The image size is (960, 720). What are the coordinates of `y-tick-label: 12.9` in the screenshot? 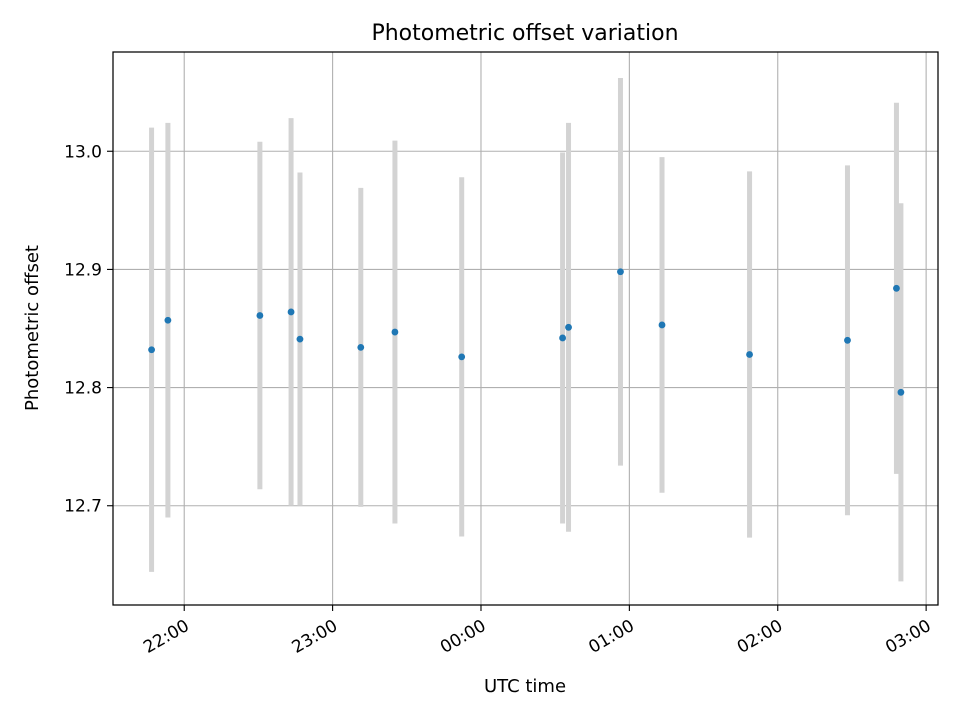 It's located at (83, 270).